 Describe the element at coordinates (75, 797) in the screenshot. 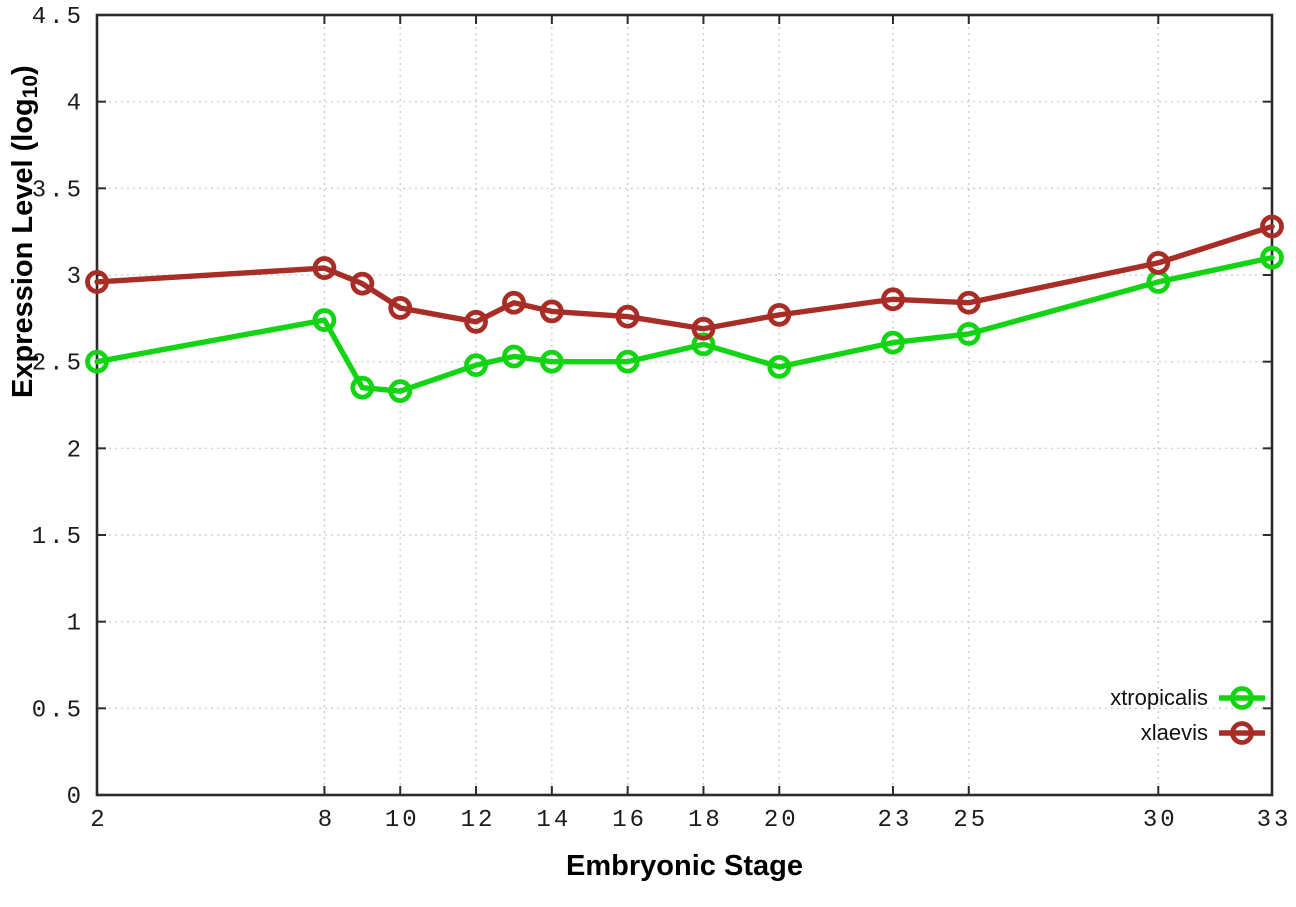

I see `y-tick-label: 0` at that location.